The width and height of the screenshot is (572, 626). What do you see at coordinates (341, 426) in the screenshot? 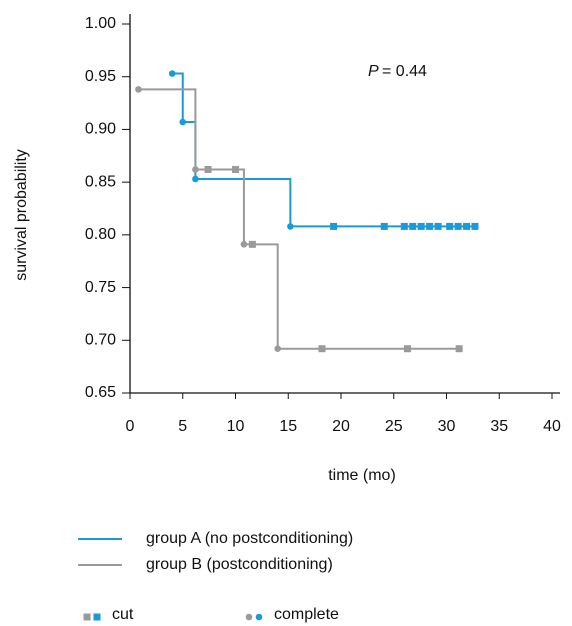
I see `x-tick-label: 20` at bounding box center [341, 426].